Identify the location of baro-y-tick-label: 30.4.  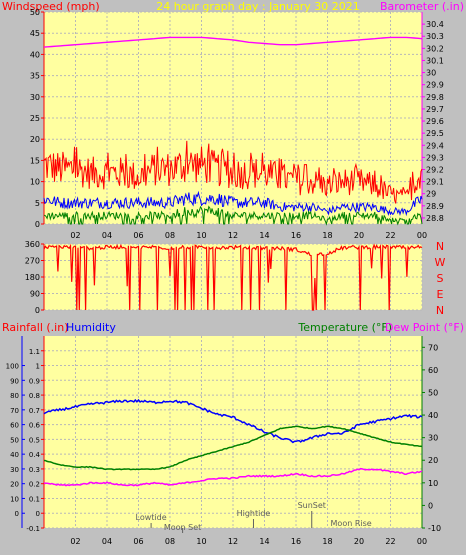
(435, 24).